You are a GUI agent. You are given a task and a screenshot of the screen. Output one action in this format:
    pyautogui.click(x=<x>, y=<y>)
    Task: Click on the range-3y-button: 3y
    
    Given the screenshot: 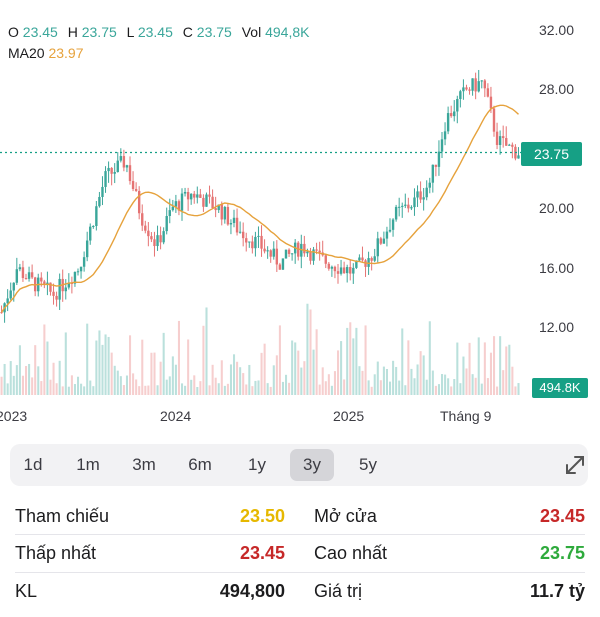 What is the action you would take?
    pyautogui.click(x=312, y=465)
    